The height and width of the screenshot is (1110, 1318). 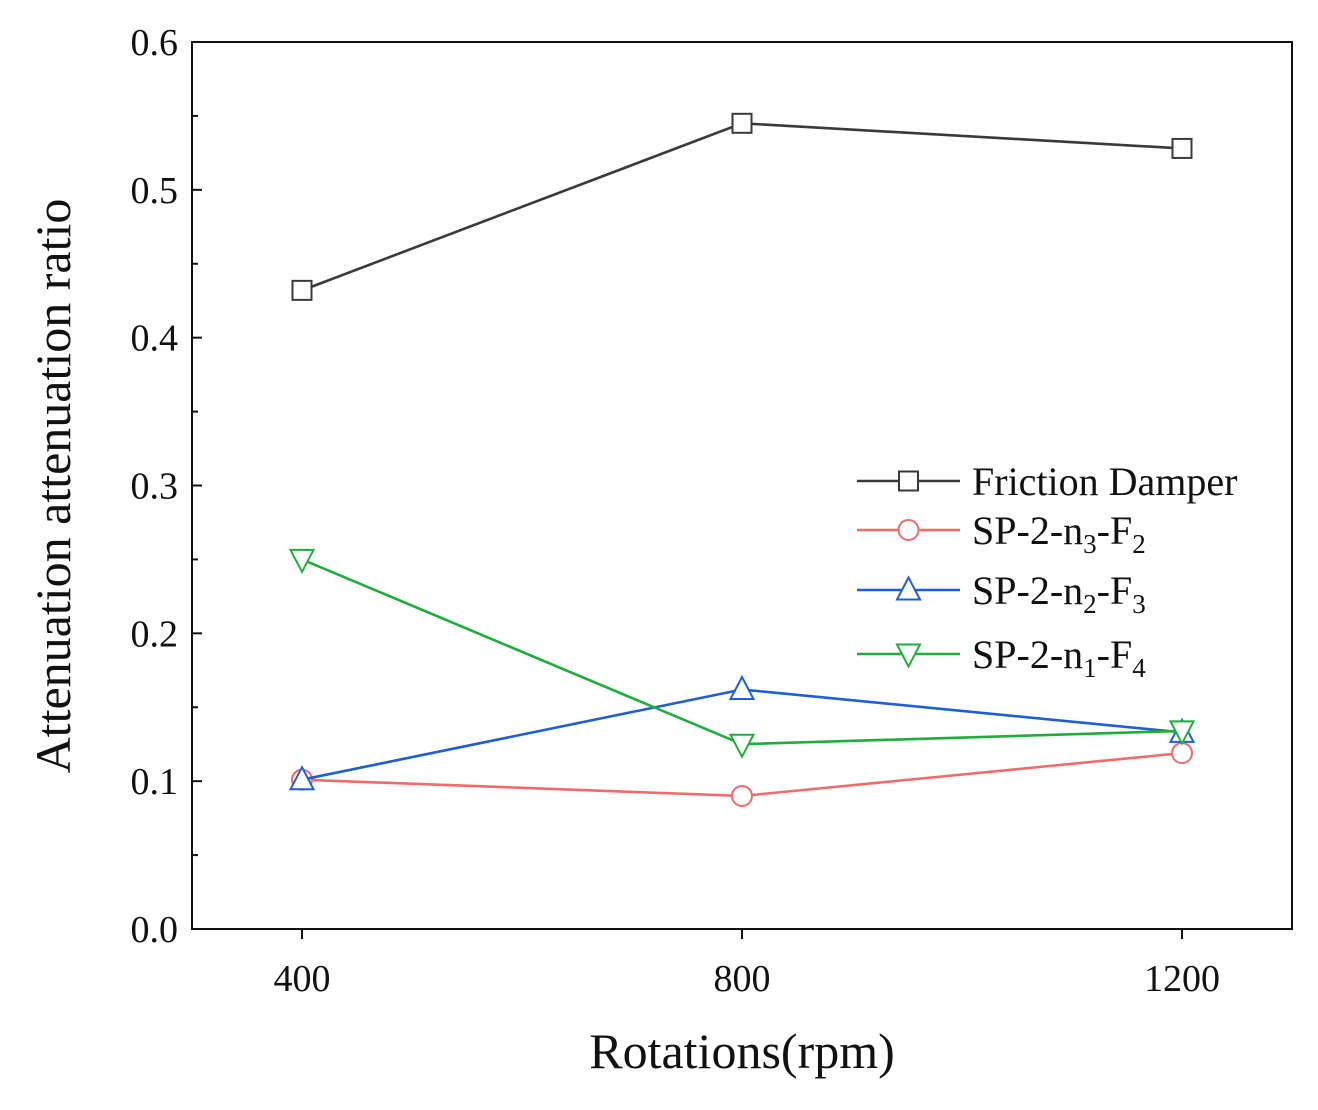 I want to click on x-axis: 400 800 1200, so click(x=747, y=964).